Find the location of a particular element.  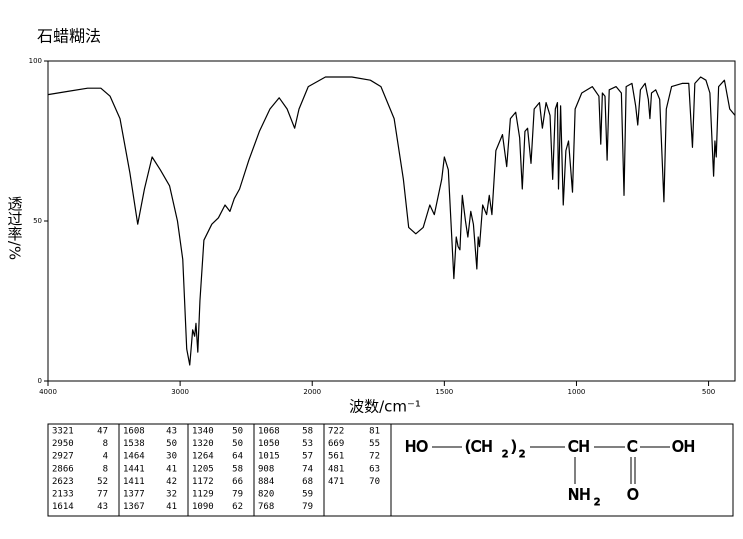

peak-wavenumber: 481 is located at coordinates (336, 469).